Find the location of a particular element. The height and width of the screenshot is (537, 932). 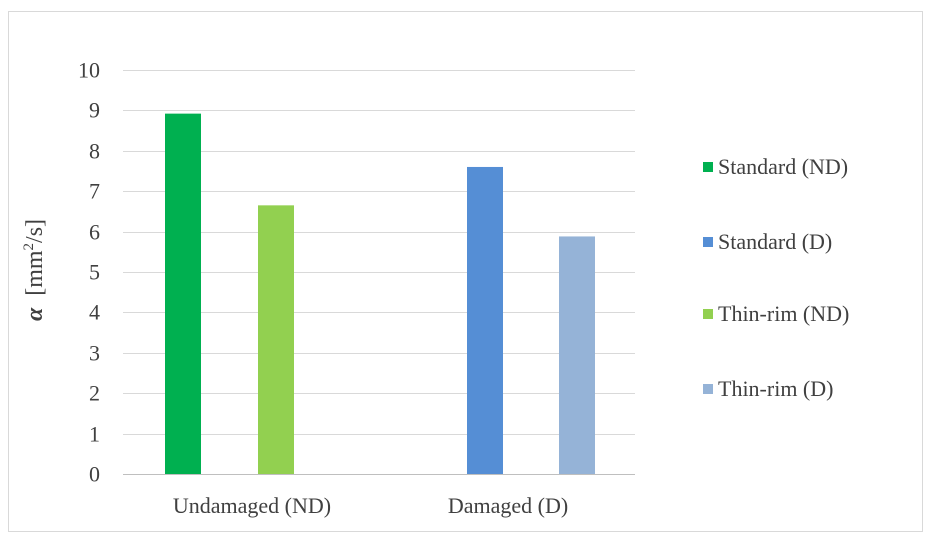

y-tick-label: 1 is located at coordinates (94, 434).